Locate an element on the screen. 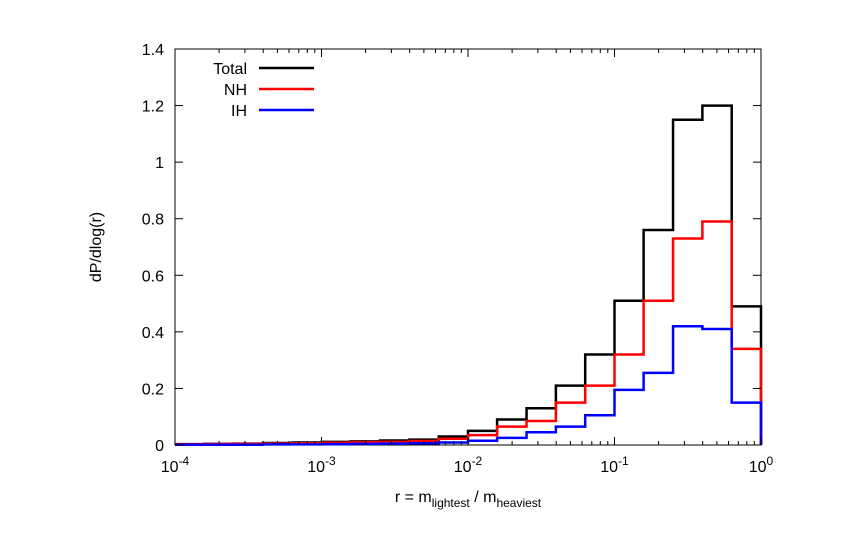 The image size is (860, 549). y-tick-label: 0.6 is located at coordinates (153, 276).